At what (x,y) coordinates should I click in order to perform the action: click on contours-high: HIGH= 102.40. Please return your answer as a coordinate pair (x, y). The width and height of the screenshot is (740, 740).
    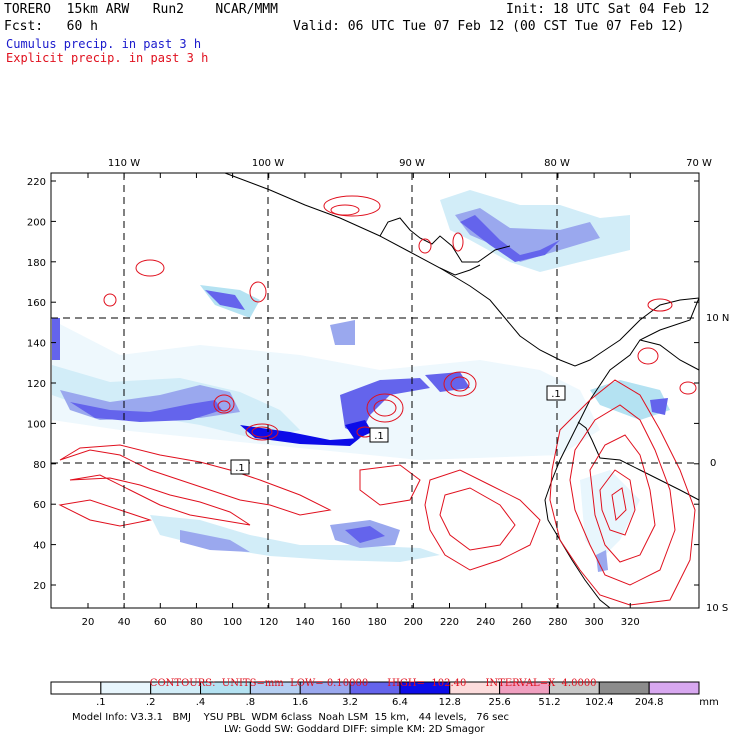
    Looking at the image, I should click on (427, 683).